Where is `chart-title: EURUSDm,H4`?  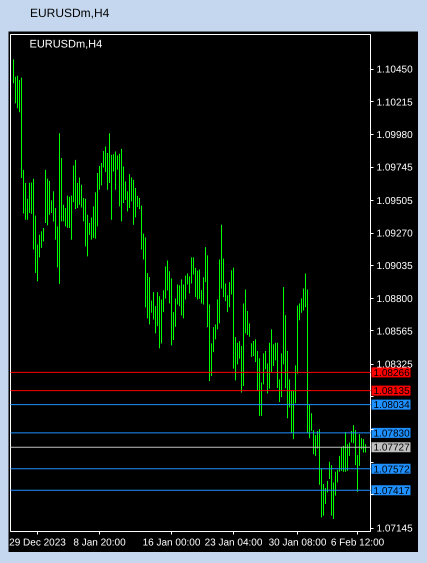 chart-title: EURUSDm,H4 is located at coordinates (66, 44).